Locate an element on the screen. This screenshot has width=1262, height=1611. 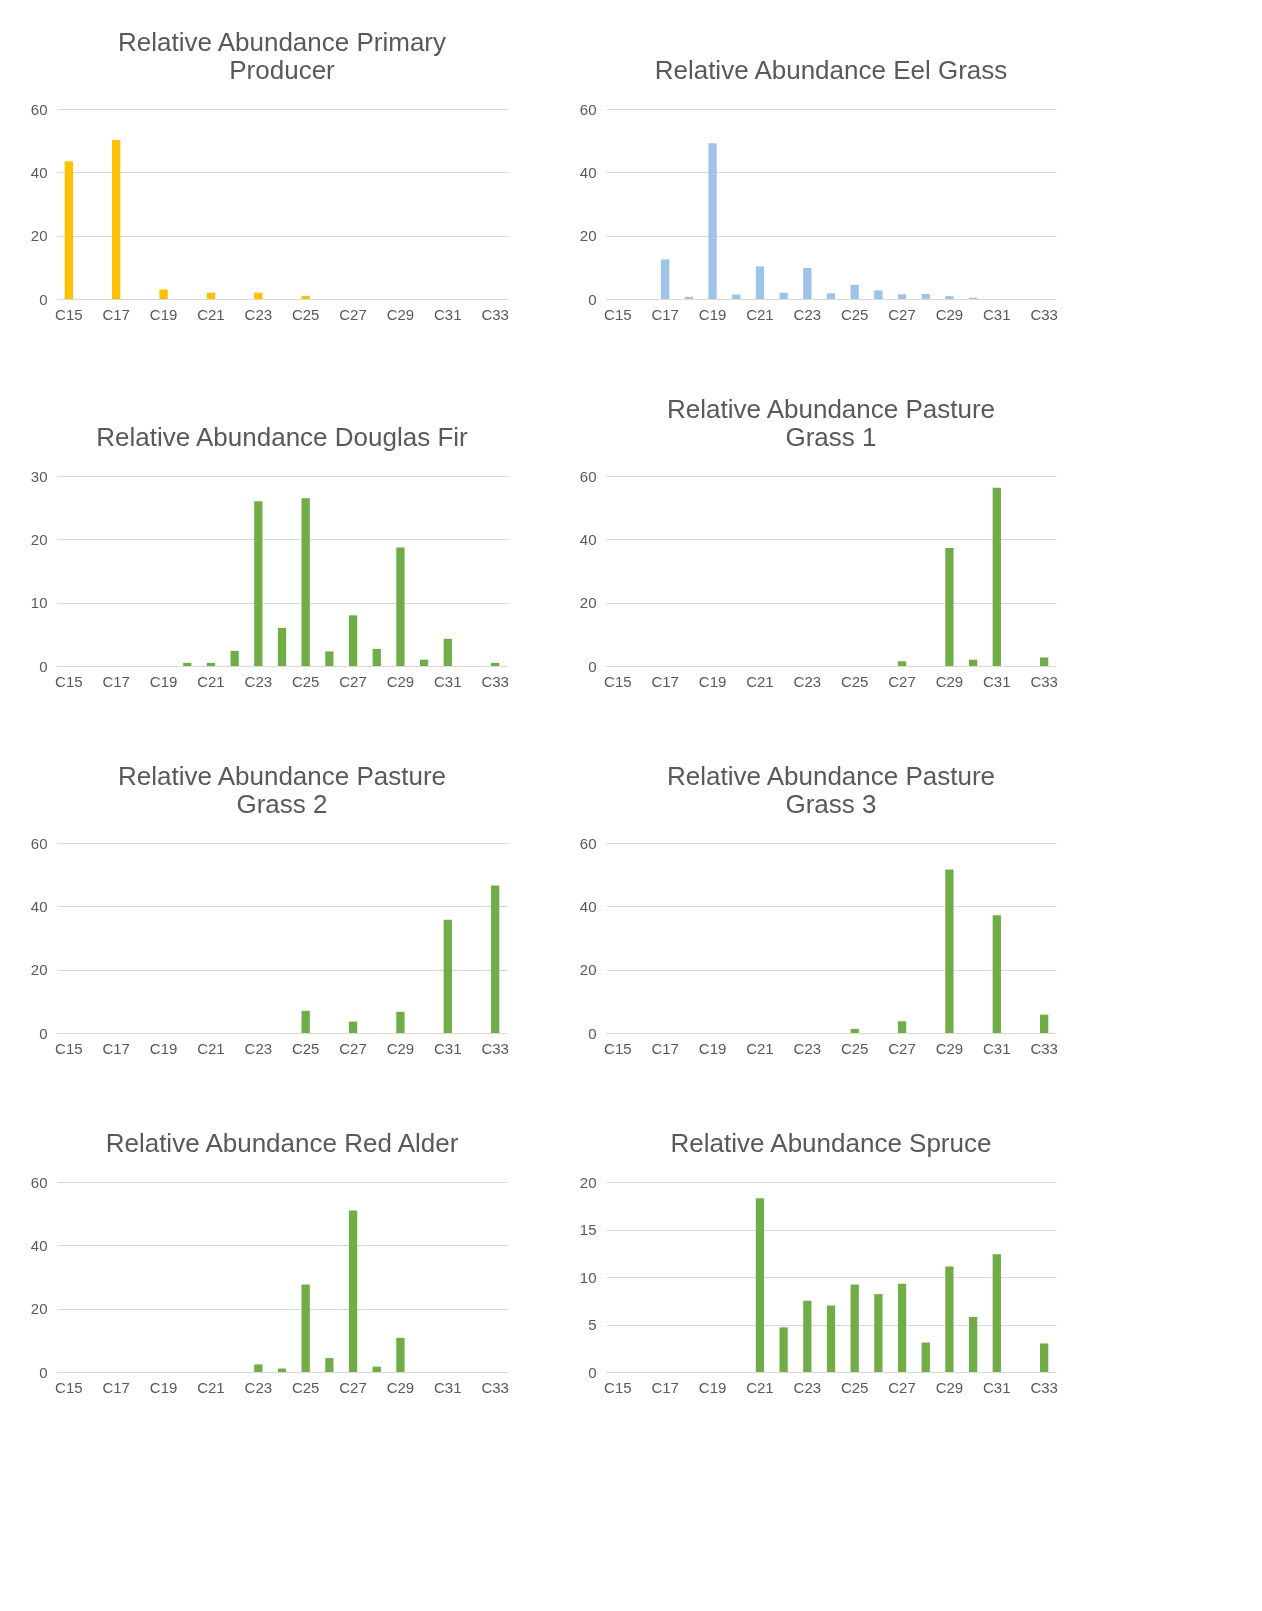
y-tick-label: 5 is located at coordinates (592, 1324).